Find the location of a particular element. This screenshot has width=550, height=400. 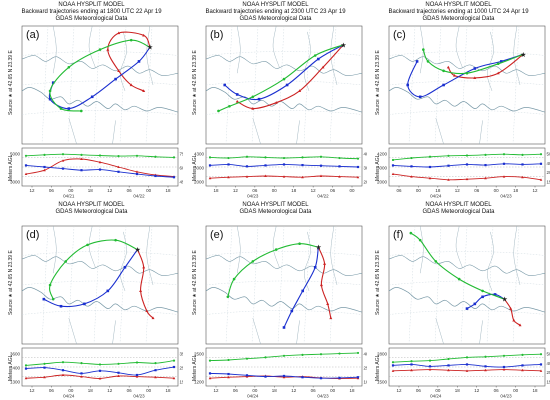

height-tick-left: 2000 is located at coordinates (199, 182).